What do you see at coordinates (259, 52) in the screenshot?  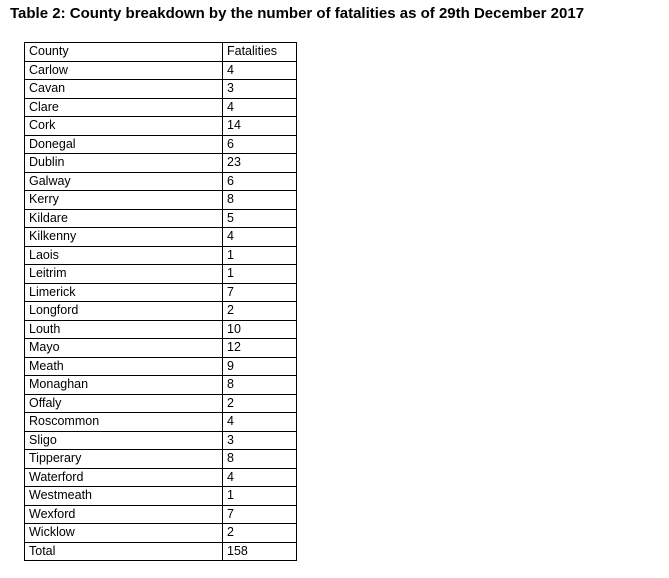 I see `fatalities-cell: Fatalities` at bounding box center [259, 52].